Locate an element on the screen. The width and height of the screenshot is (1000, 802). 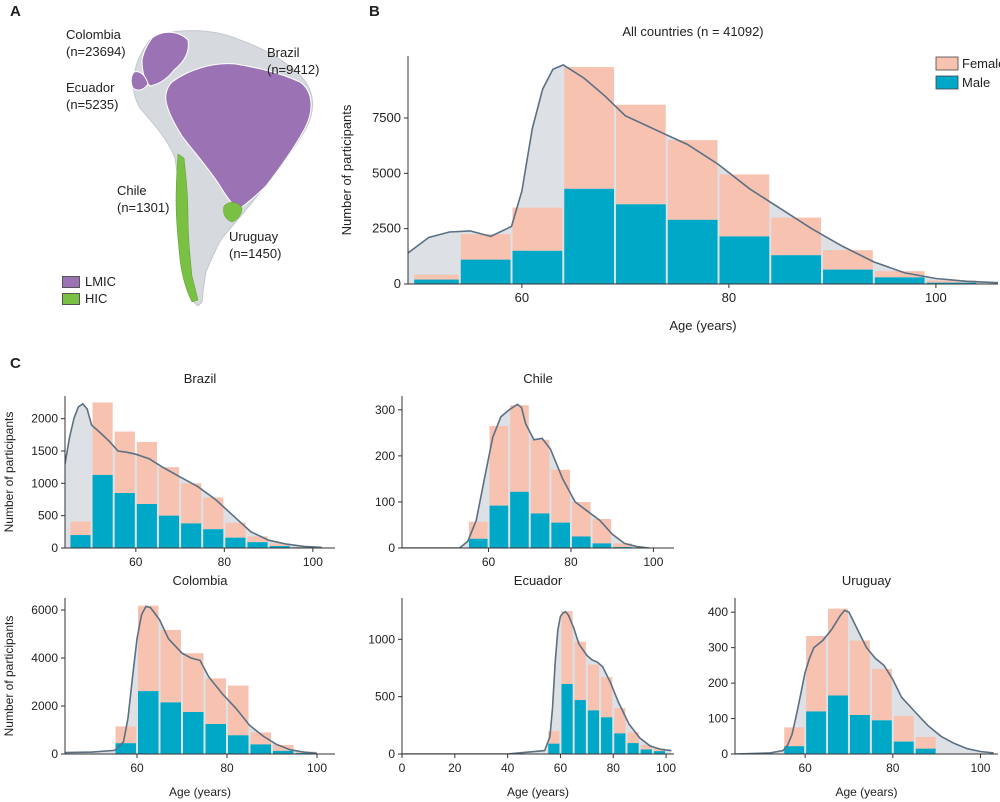
map-legend-hic: HIC is located at coordinates (84, 298).